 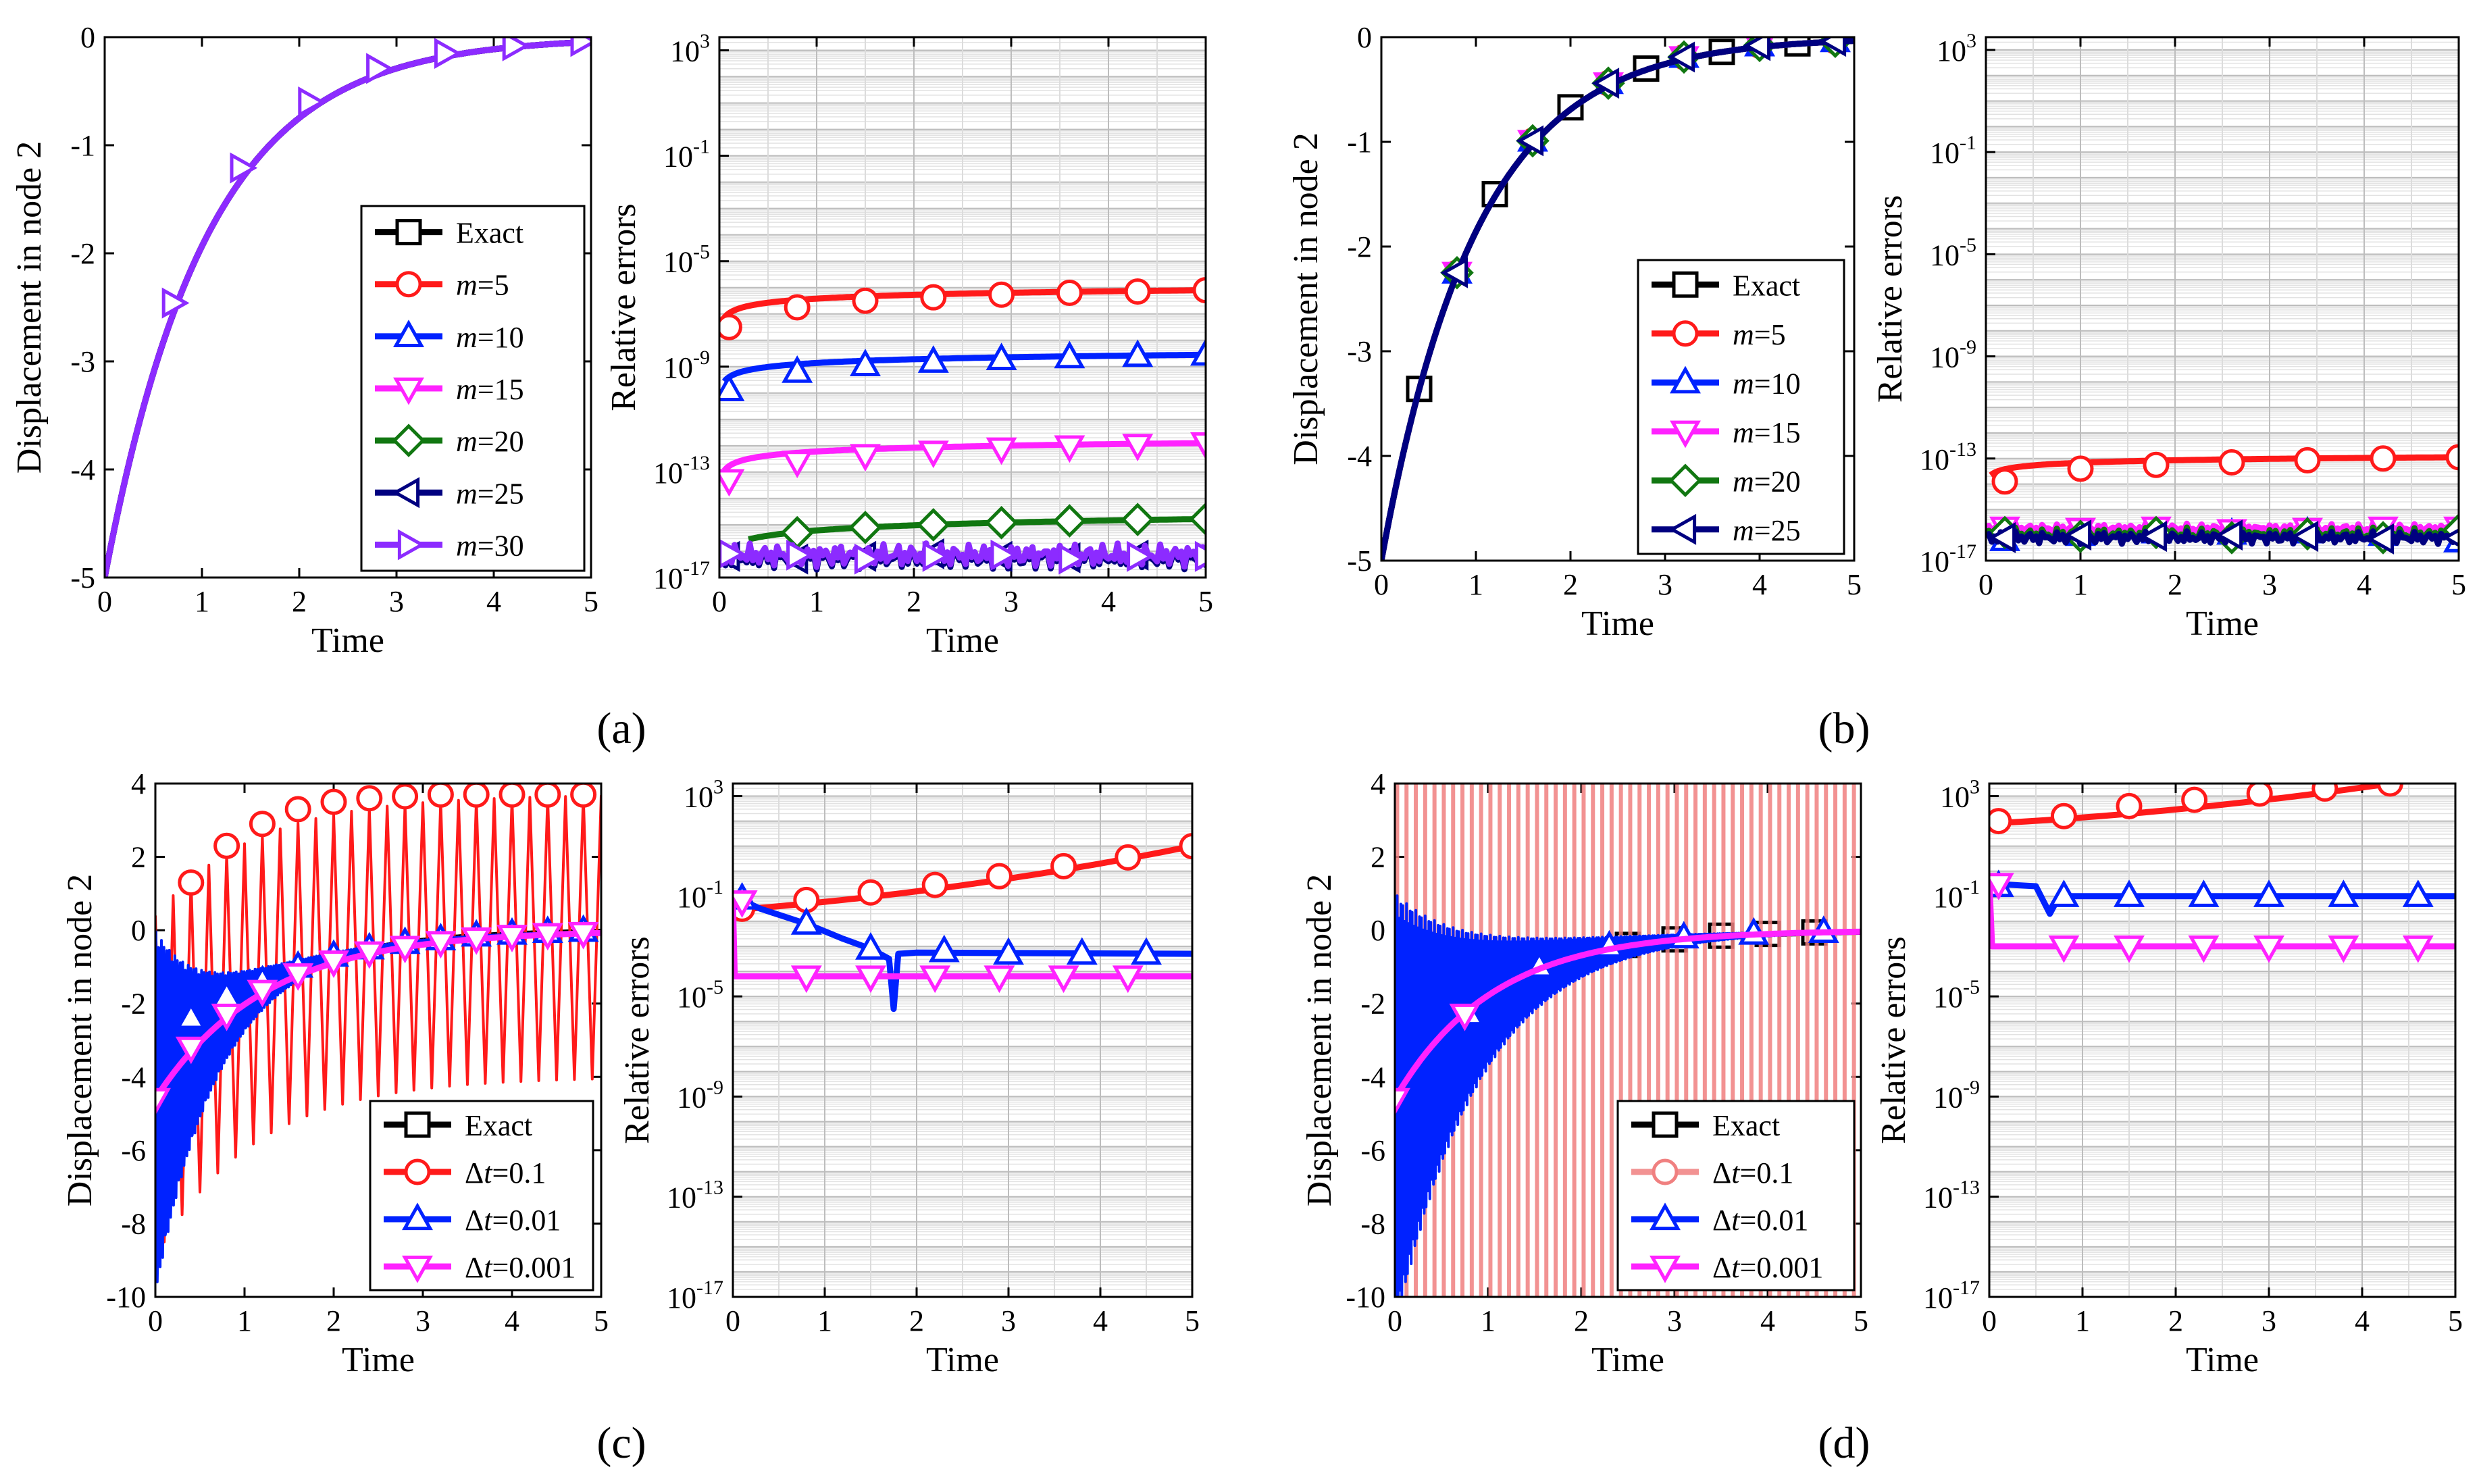 I want to click on legend-label-b-disp: Exact, so click(x=1766, y=285).